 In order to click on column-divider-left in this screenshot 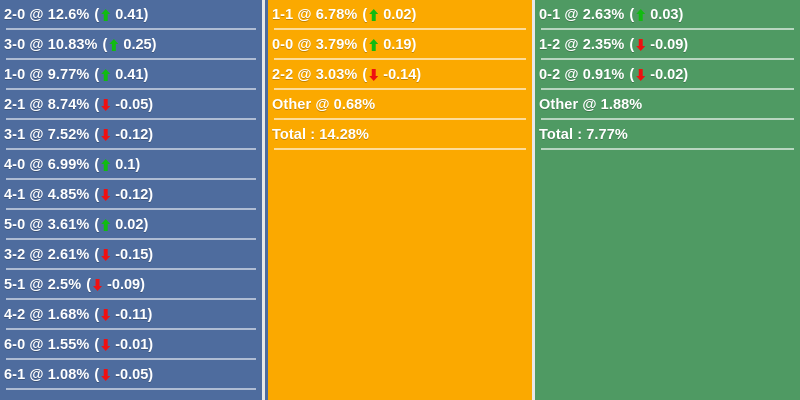, I will do `click(264, 200)`.